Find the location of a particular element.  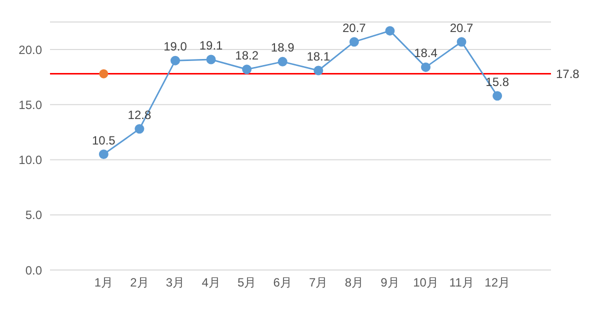

data-label: 19.0 is located at coordinates (176, 47).